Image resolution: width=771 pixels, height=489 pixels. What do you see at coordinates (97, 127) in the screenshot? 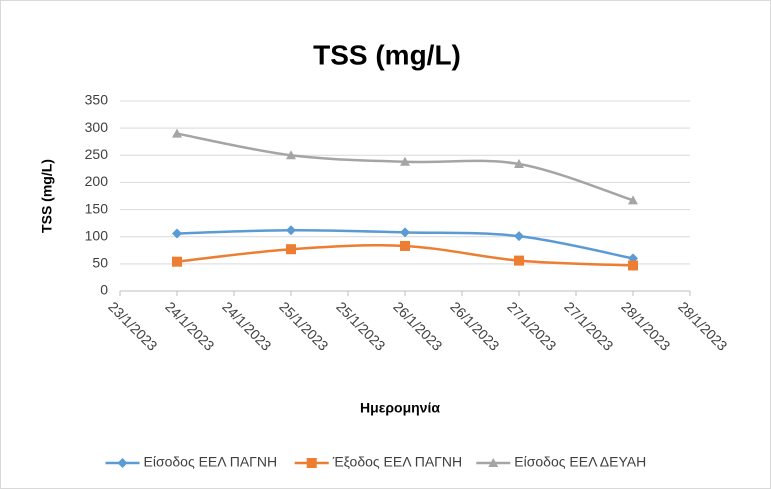
I see `y-tick-label: 300` at bounding box center [97, 127].